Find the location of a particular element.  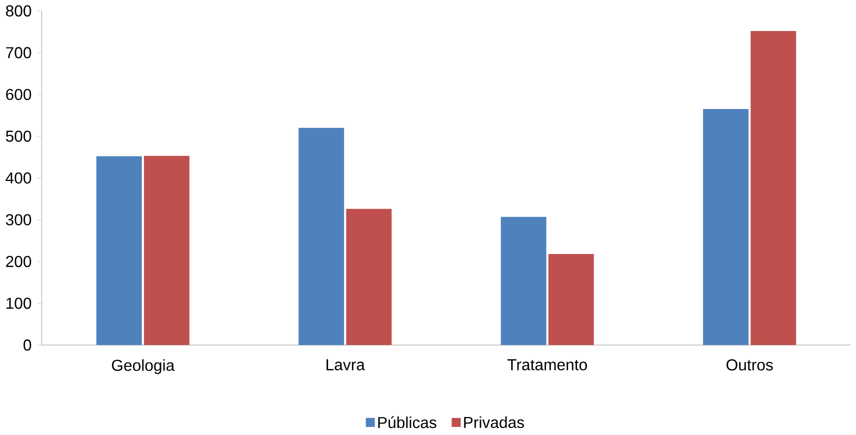

y-tick-label: 400 is located at coordinates (19, 178).